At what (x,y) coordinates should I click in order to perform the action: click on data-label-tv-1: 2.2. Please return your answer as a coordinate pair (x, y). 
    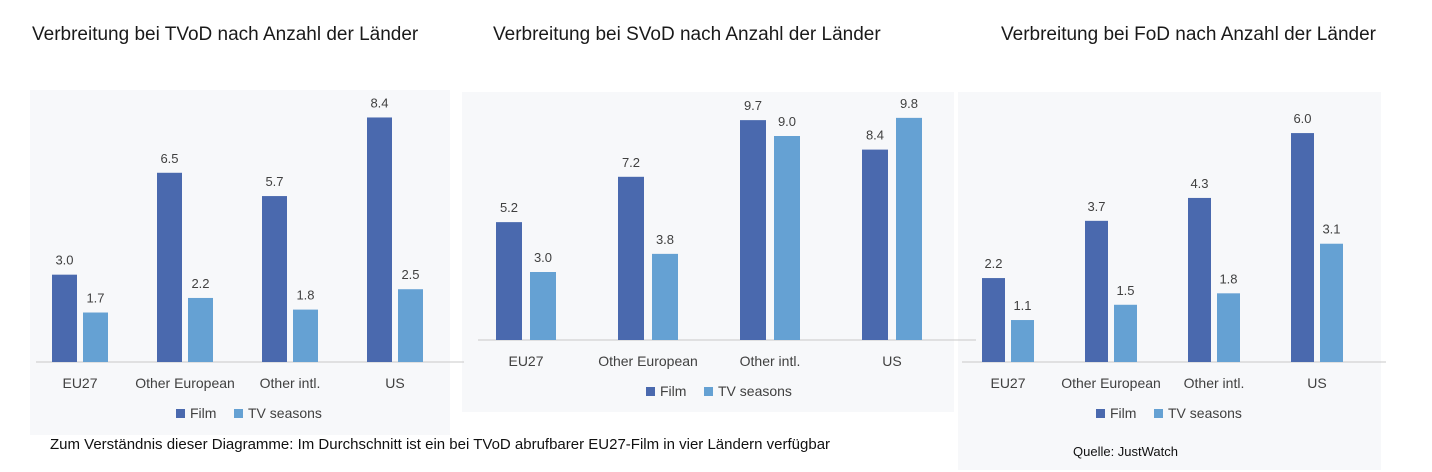
    Looking at the image, I should click on (200, 283).